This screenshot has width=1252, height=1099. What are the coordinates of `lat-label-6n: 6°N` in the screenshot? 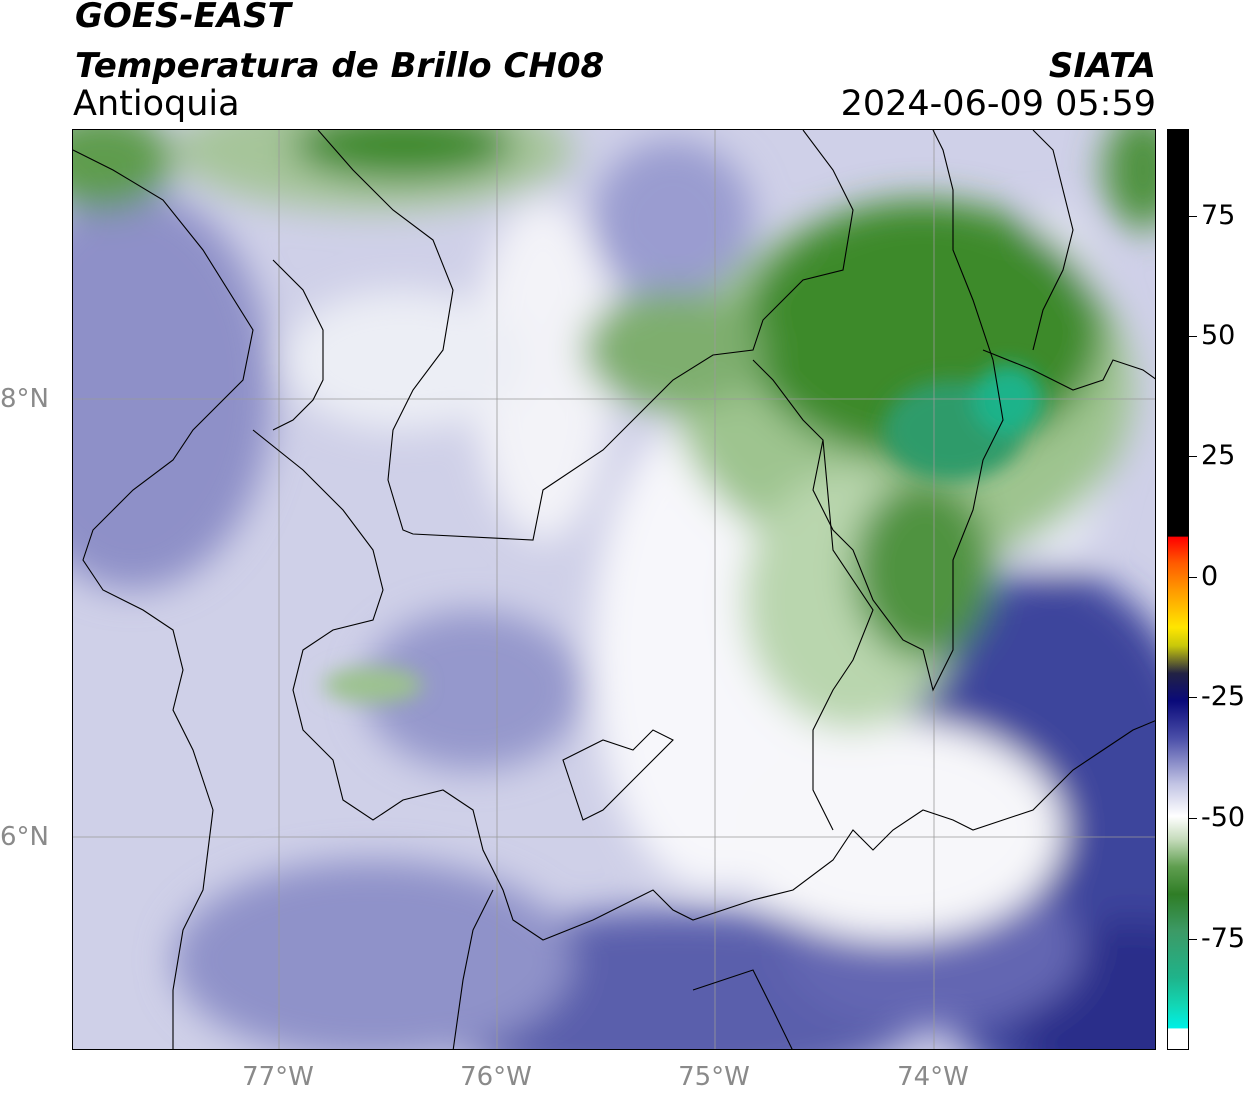 It's located at (24, 837).